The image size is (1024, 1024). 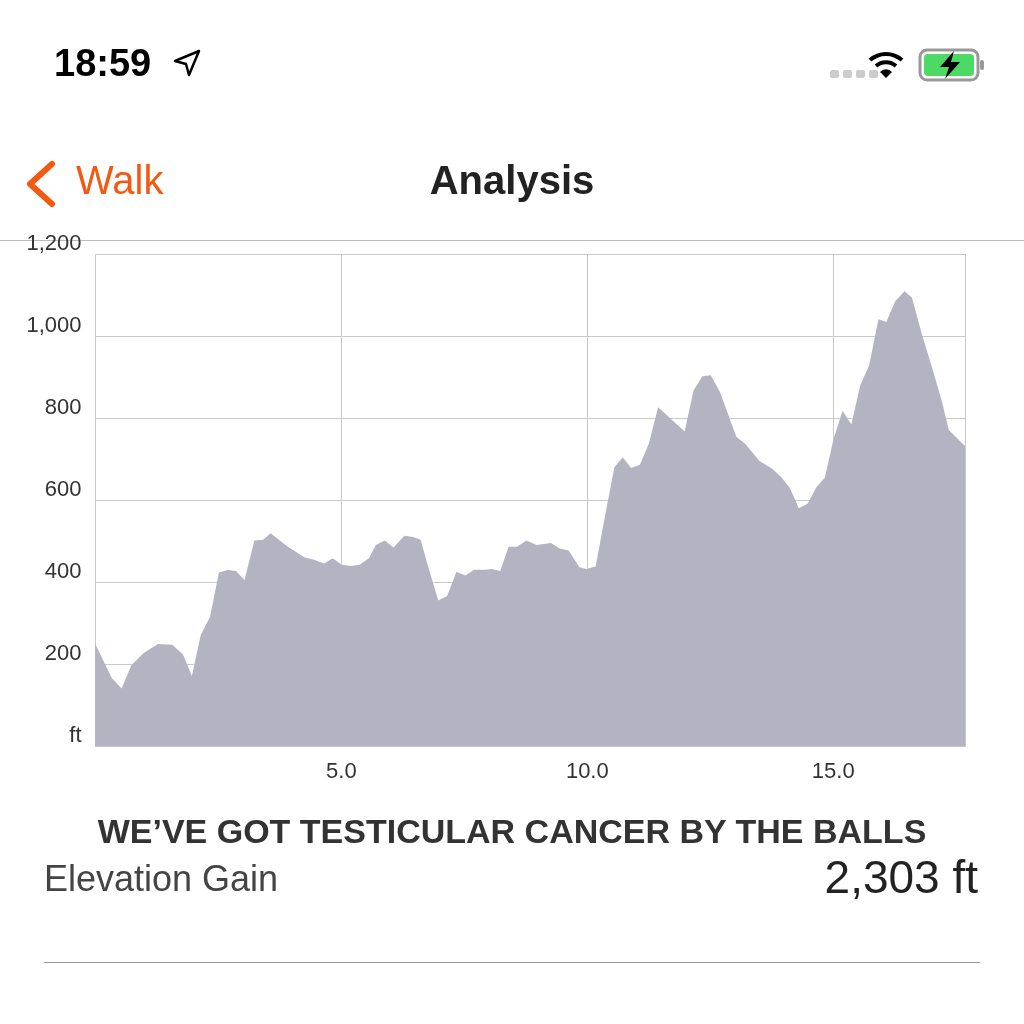 I want to click on y-tick-label: 600, so click(x=63, y=488).